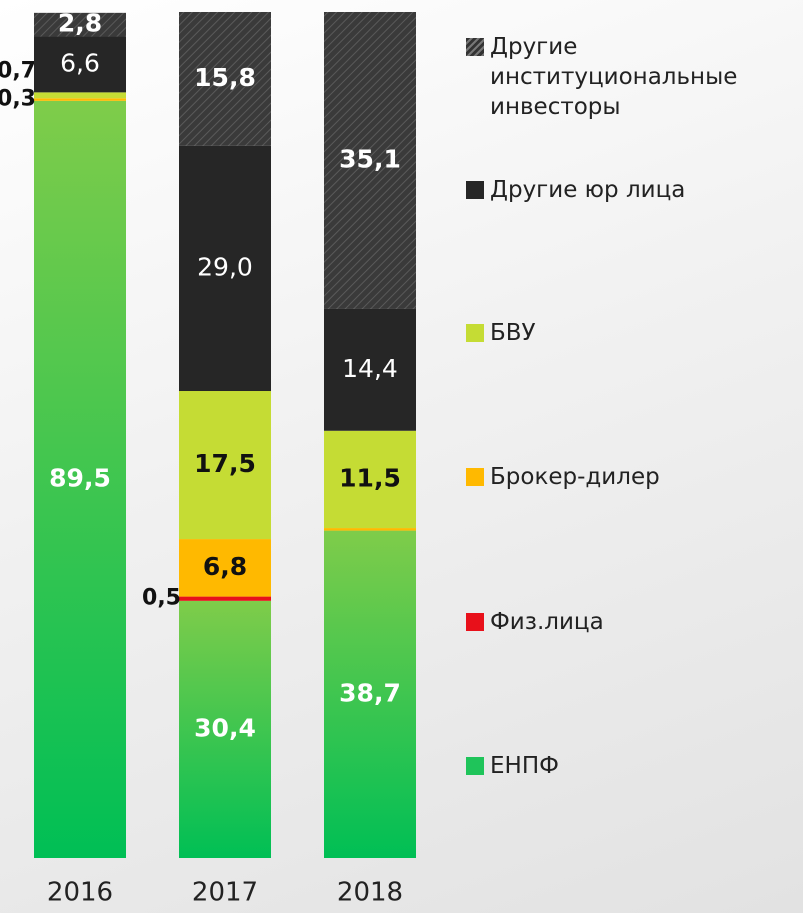  I want to click on value-label: 29,0, so click(225, 266).